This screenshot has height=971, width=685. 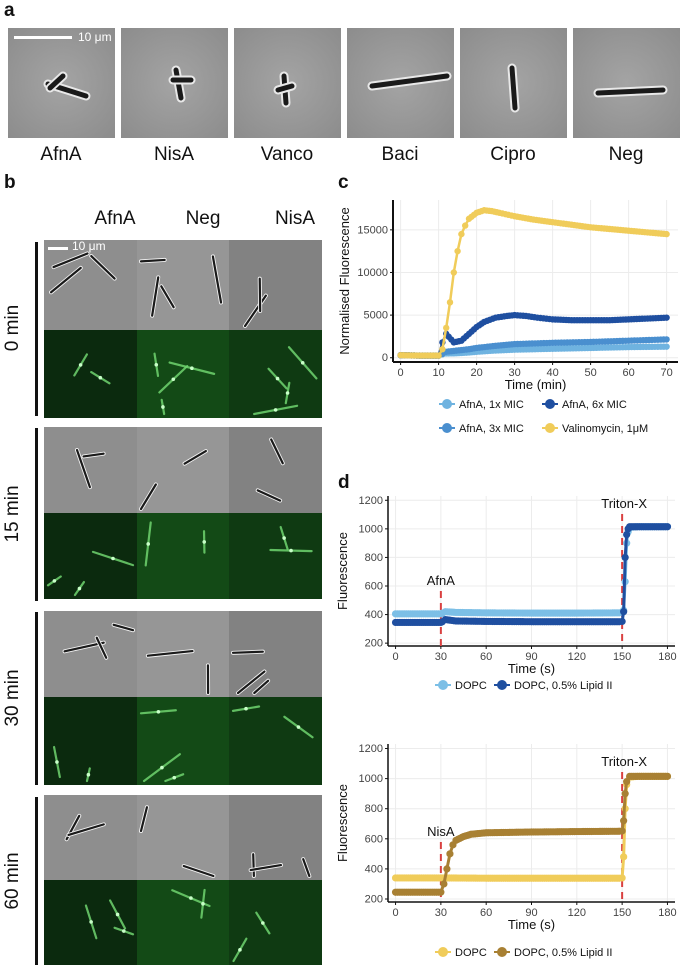 I want to click on phase-image-nisa-60min, so click(x=275, y=837).